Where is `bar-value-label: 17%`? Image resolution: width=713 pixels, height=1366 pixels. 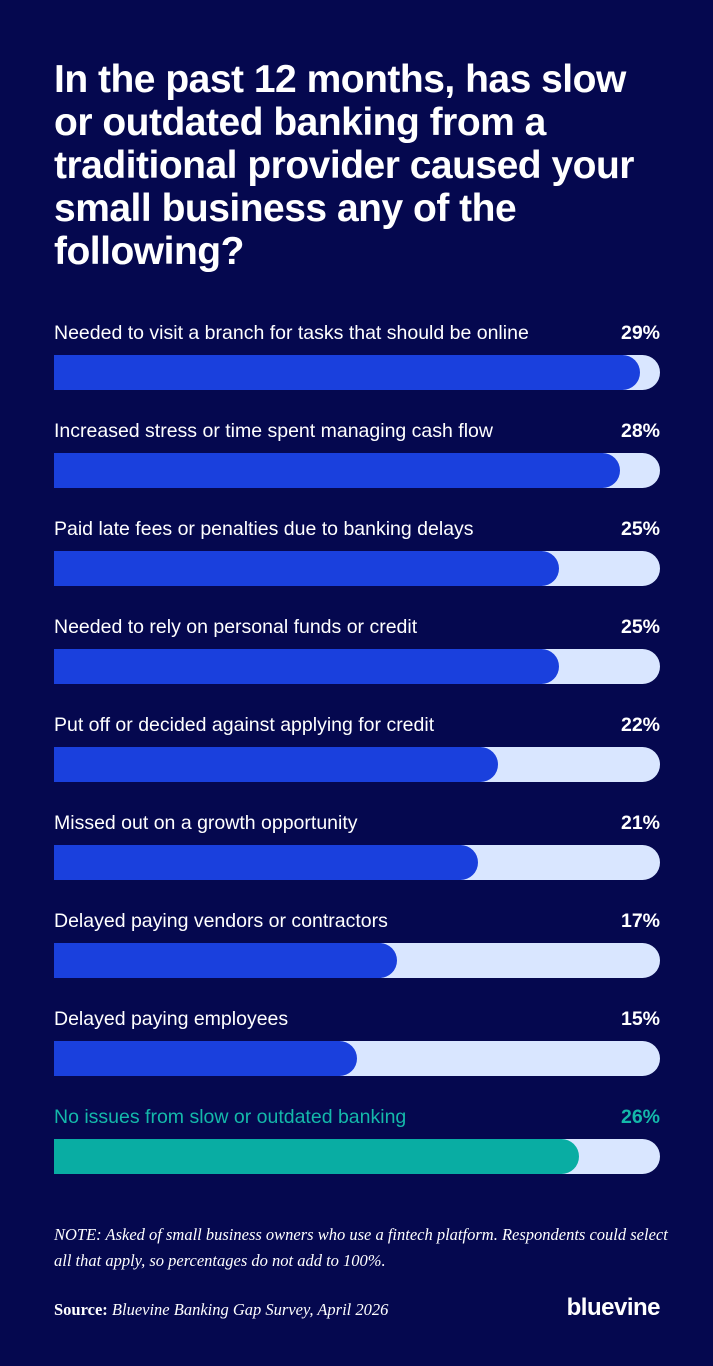 bar-value-label: 17% is located at coordinates (640, 921).